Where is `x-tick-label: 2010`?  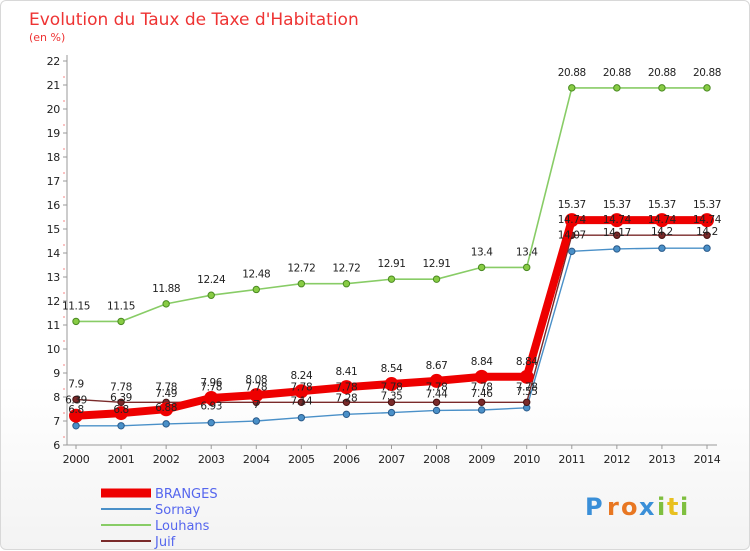
x-tick-label: 2010 is located at coordinates (526, 459).